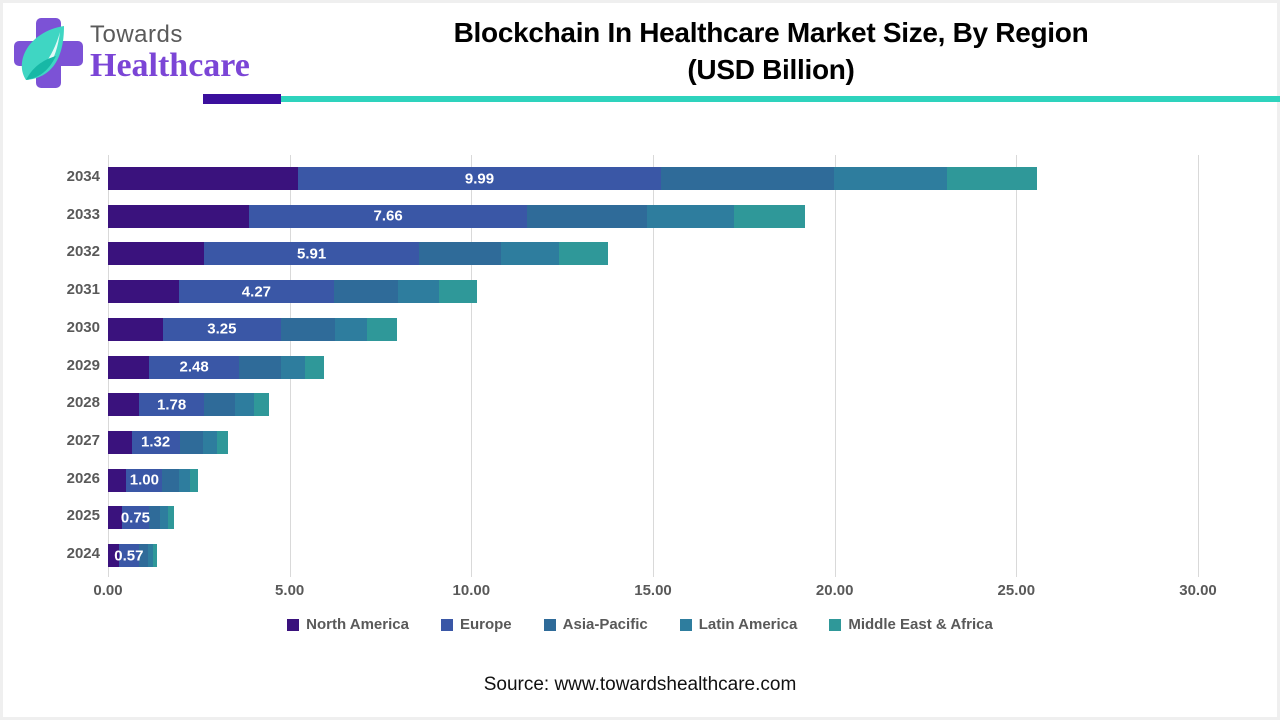  I want to click on legend-label: Middle East & Africa, so click(920, 624).